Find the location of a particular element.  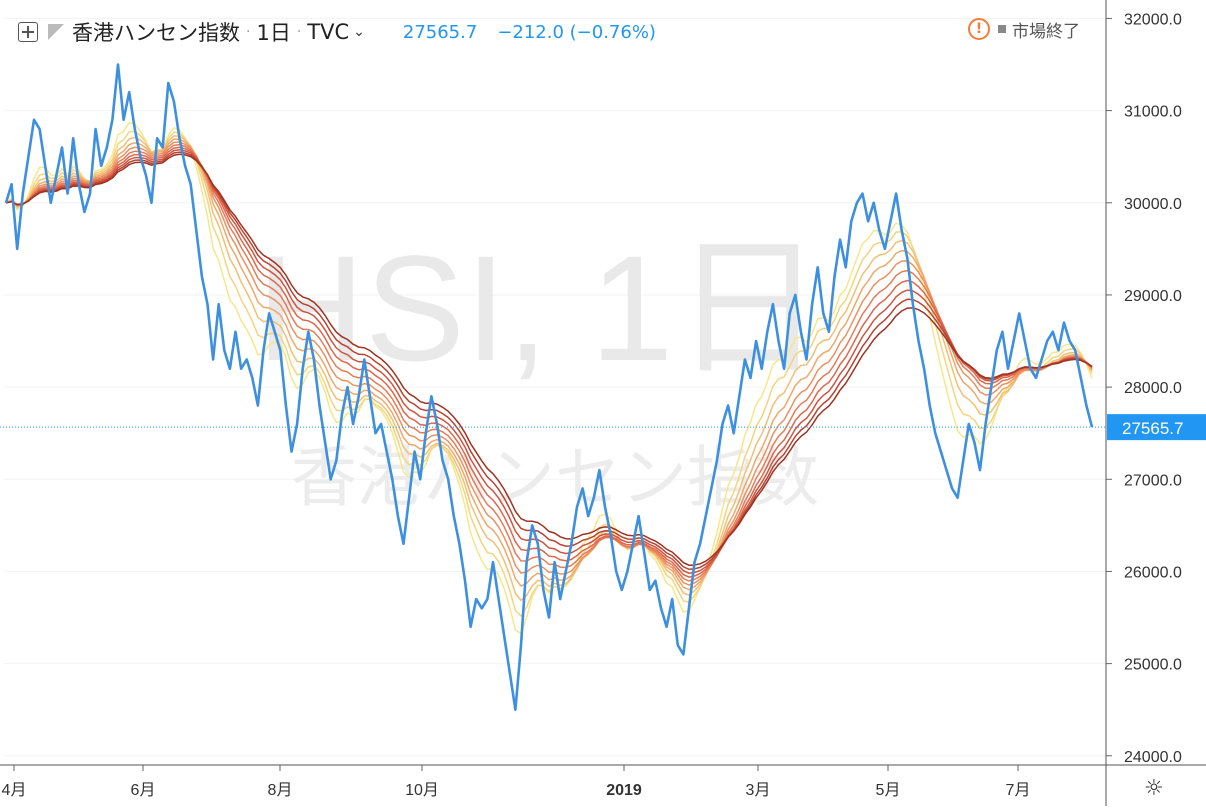

last-price-badge is located at coordinates (1156, 427).